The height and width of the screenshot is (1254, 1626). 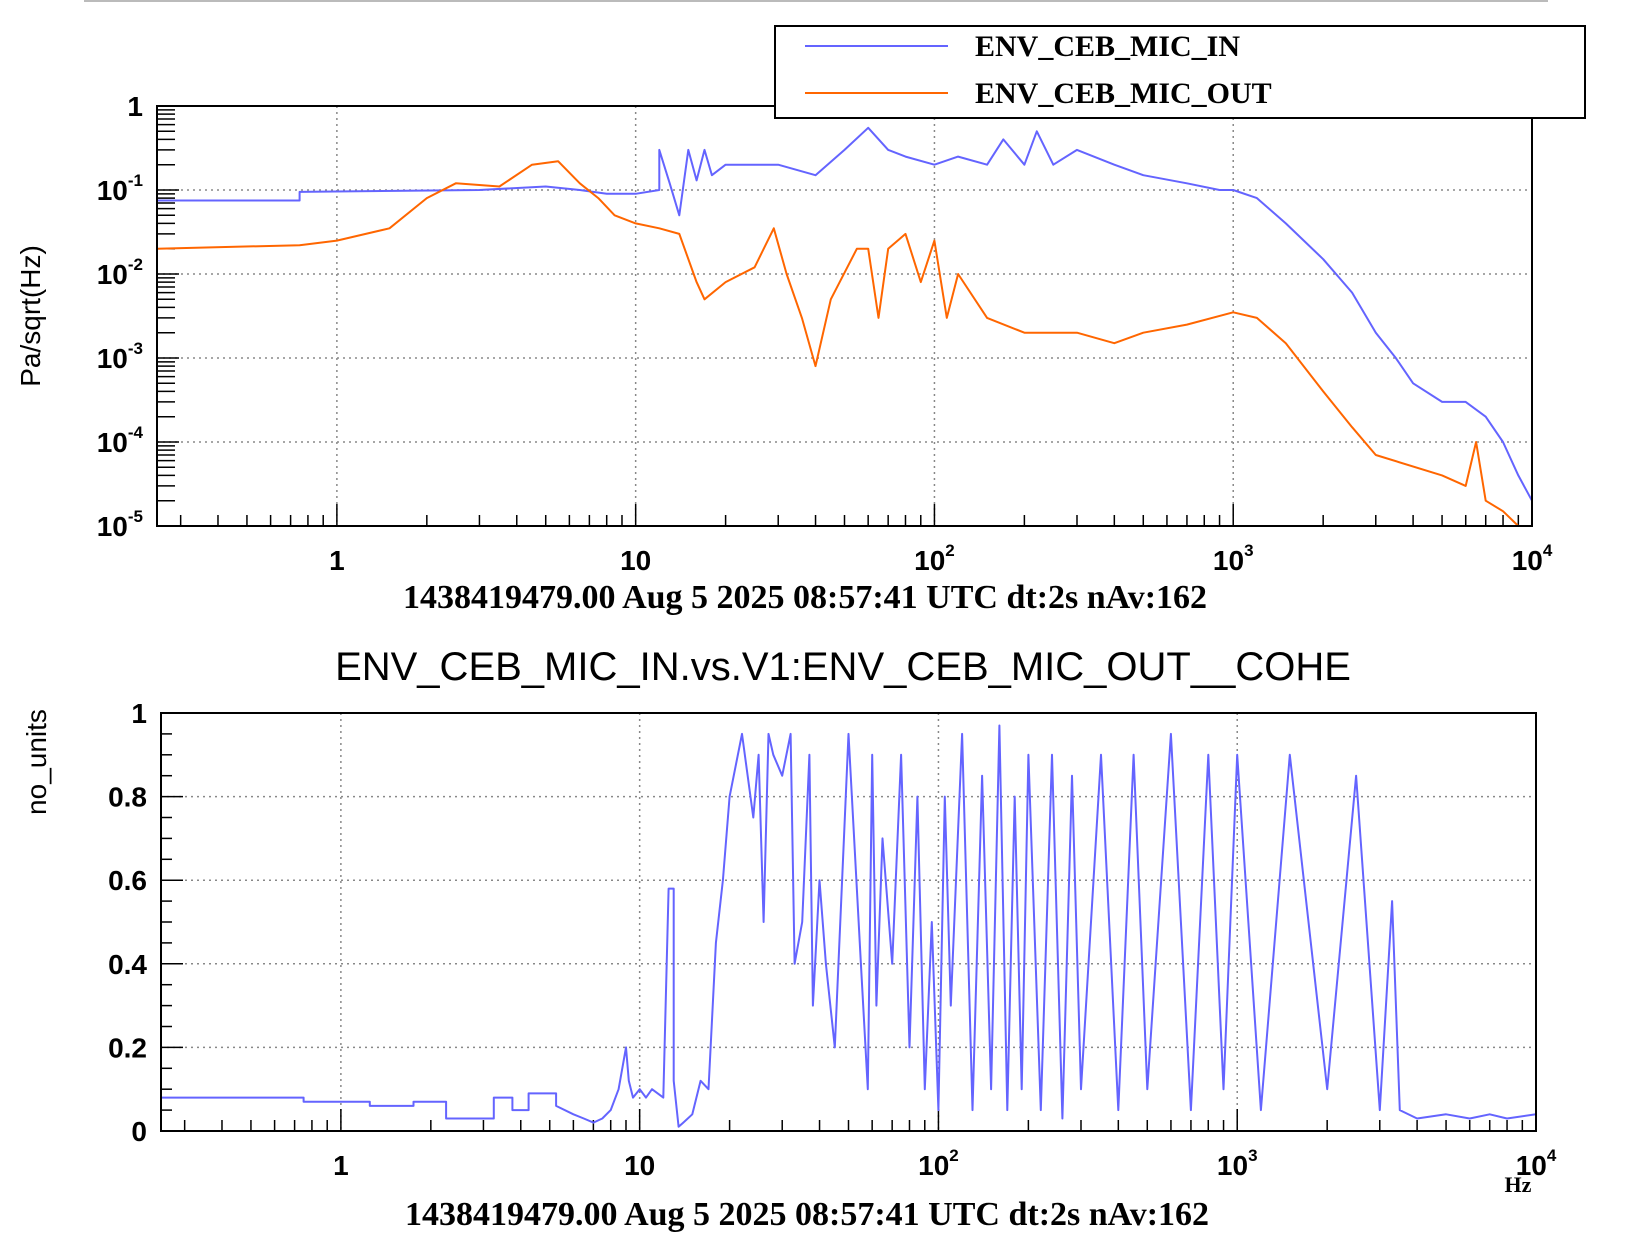 I want to click on coherence-y-tick-label: 0.8, so click(x=127, y=797).